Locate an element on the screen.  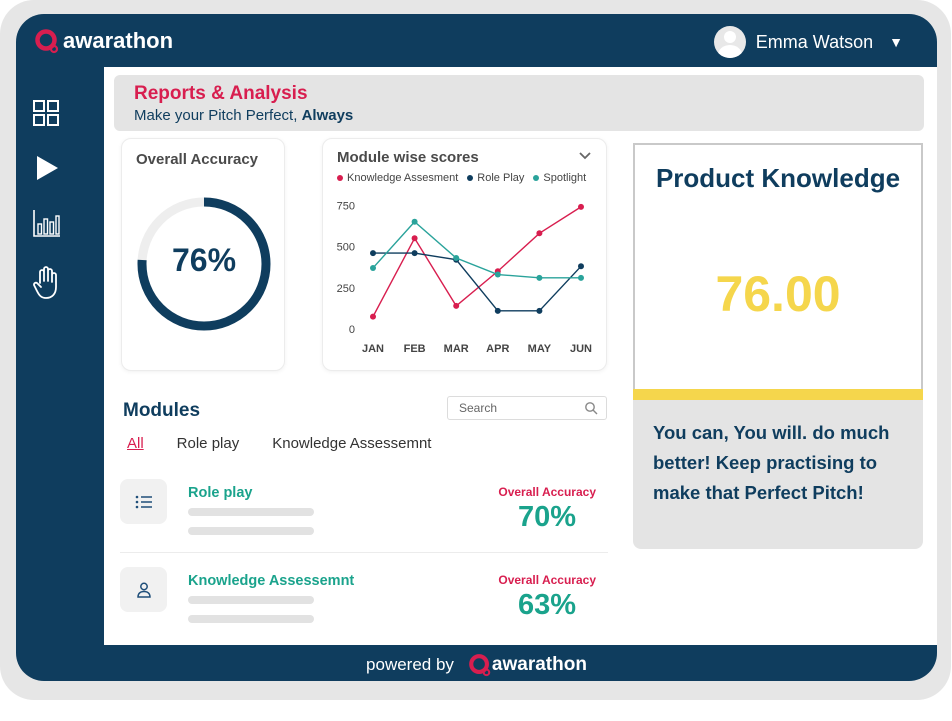
chart-legend: Knowledge Assesment Role Play Spotlight is located at coordinates (461, 178).